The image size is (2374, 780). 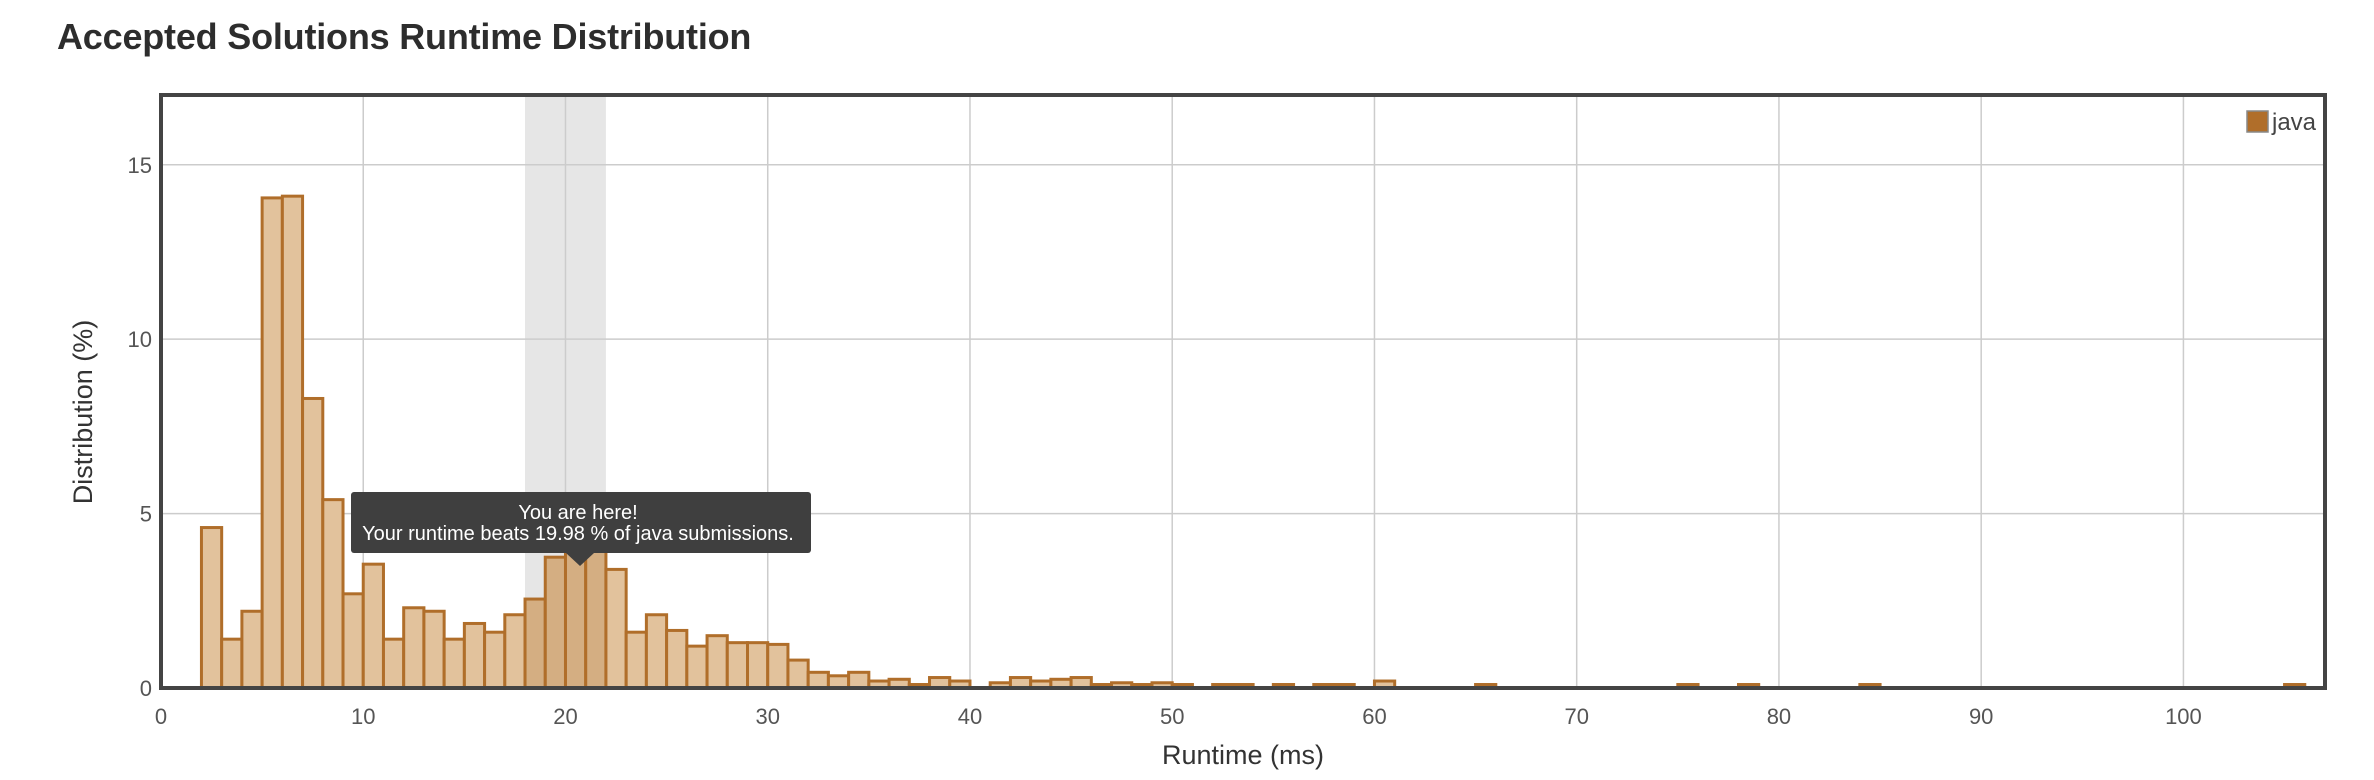 What do you see at coordinates (1576, 716) in the screenshot?
I see `x-tick-70: 70` at bounding box center [1576, 716].